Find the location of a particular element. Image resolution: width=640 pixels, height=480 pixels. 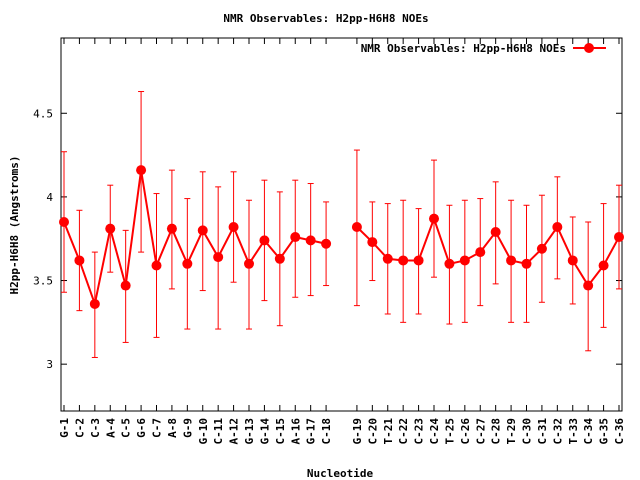

x-tick-label: T-25 is located at coordinates (449, 431).